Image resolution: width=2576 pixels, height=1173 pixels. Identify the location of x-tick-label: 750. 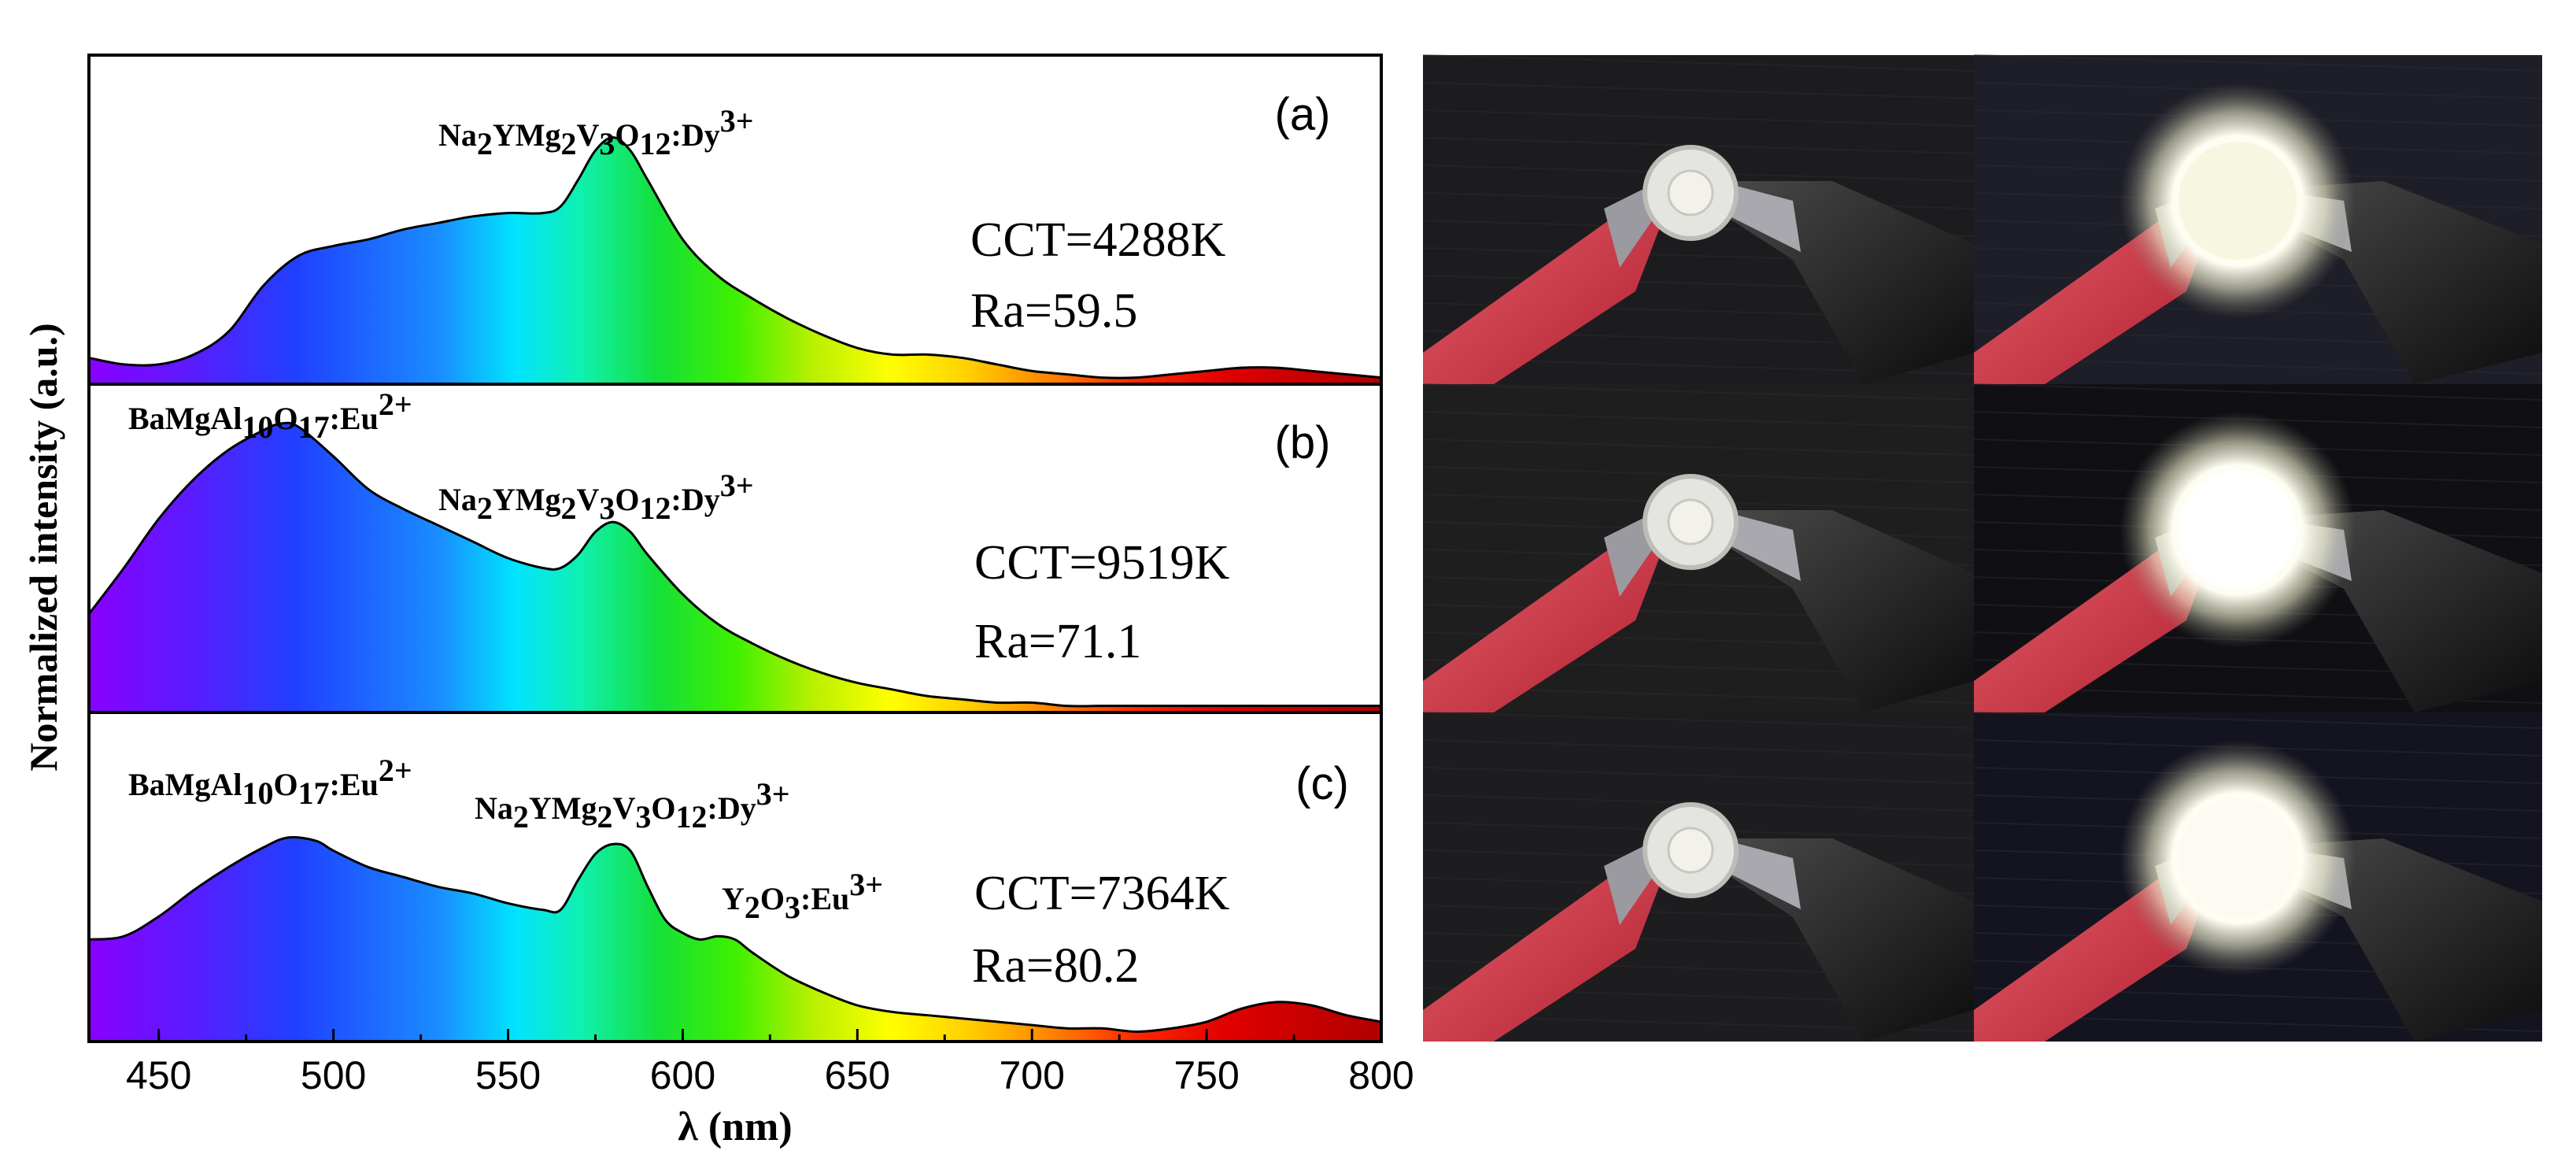
(1206, 1075).